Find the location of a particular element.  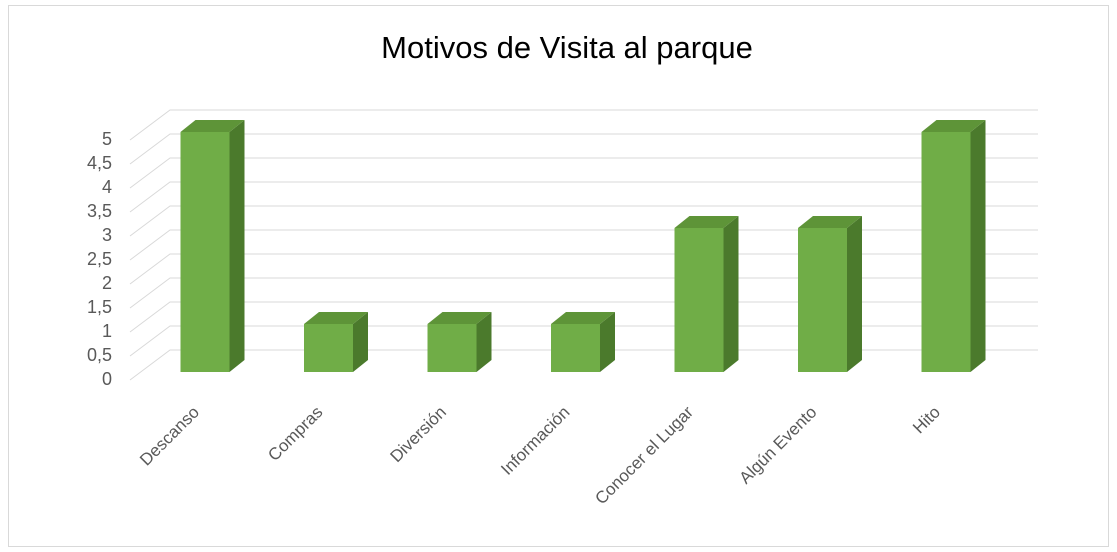

y-tick-label: 3,5 is located at coordinates (99, 211).